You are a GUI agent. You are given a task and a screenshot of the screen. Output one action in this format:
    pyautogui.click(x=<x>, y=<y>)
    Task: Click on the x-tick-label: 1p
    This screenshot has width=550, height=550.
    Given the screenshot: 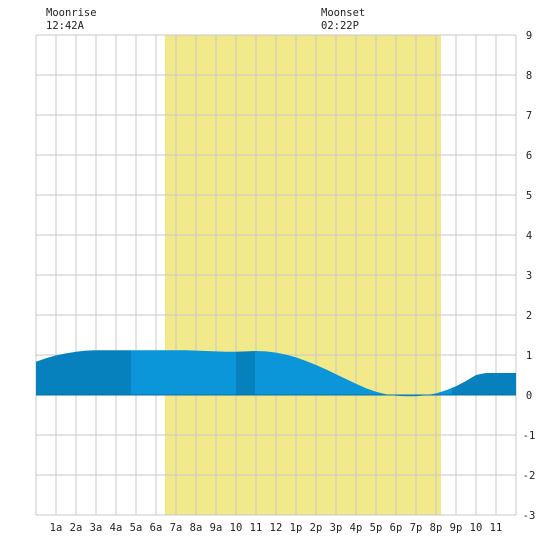 What is the action you would take?
    pyautogui.click(x=296, y=528)
    